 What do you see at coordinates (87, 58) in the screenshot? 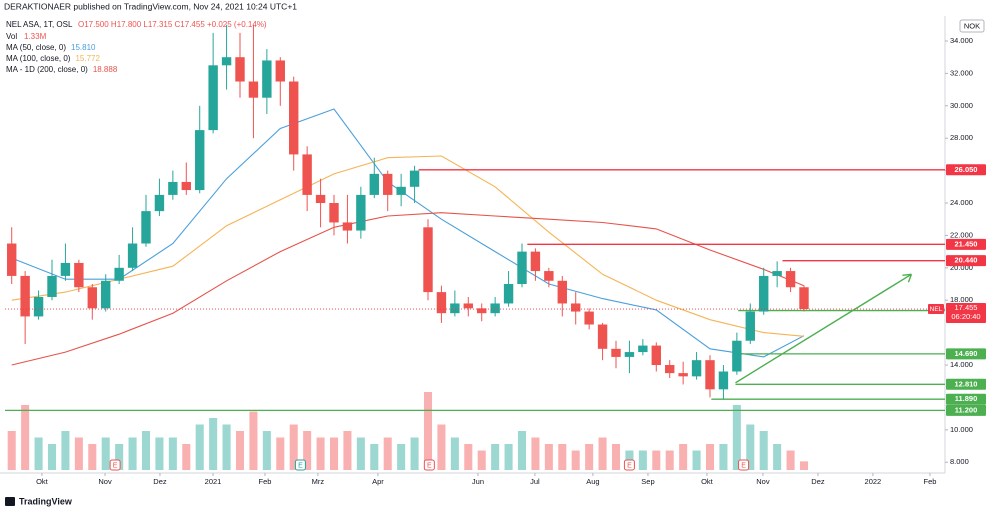
I see `legend-ma-value: 15.772` at bounding box center [87, 58].